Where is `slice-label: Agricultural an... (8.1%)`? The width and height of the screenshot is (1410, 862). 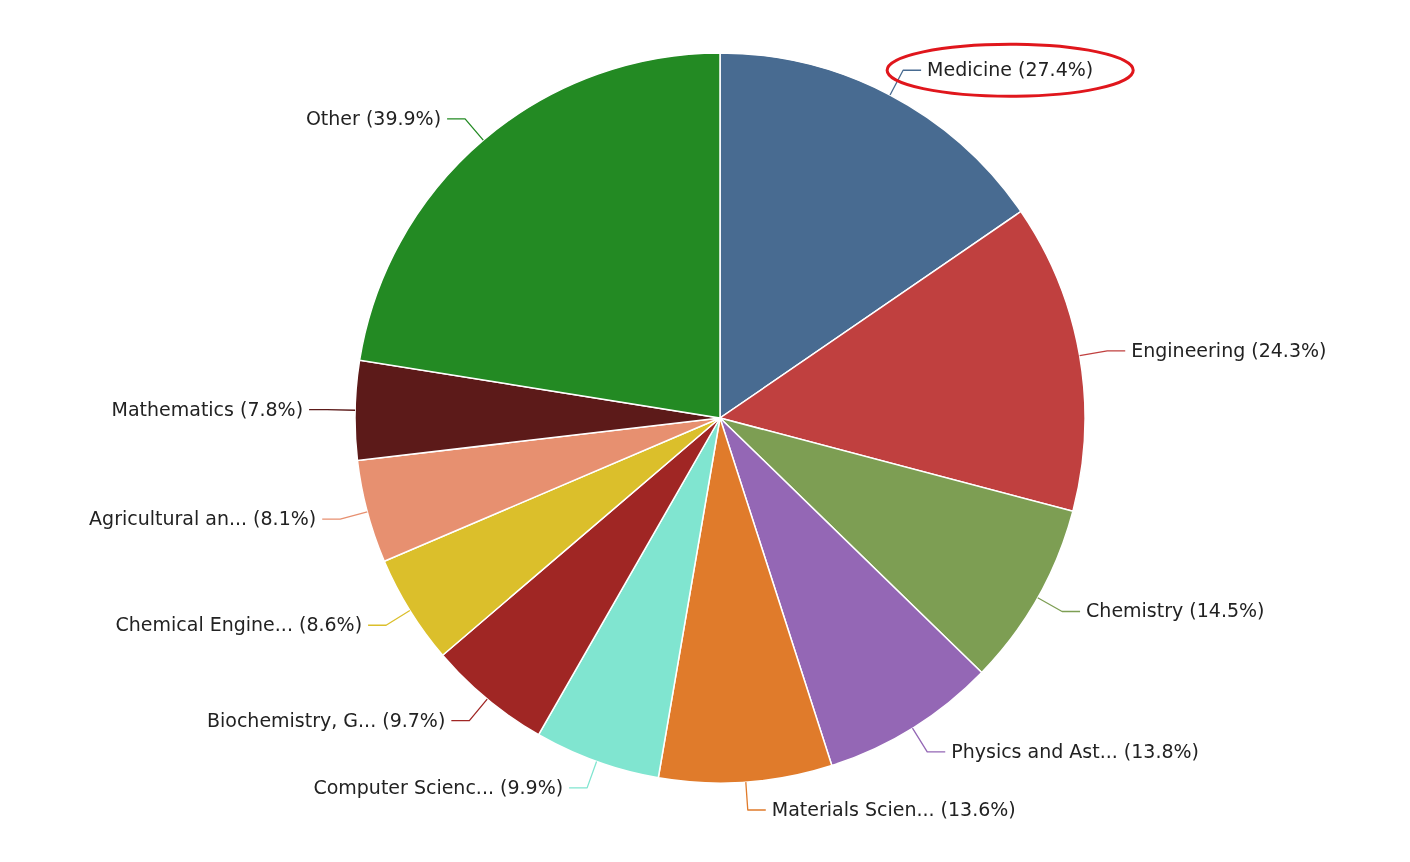 slice-label: Agricultural an... (8.1%) is located at coordinates (203, 518).